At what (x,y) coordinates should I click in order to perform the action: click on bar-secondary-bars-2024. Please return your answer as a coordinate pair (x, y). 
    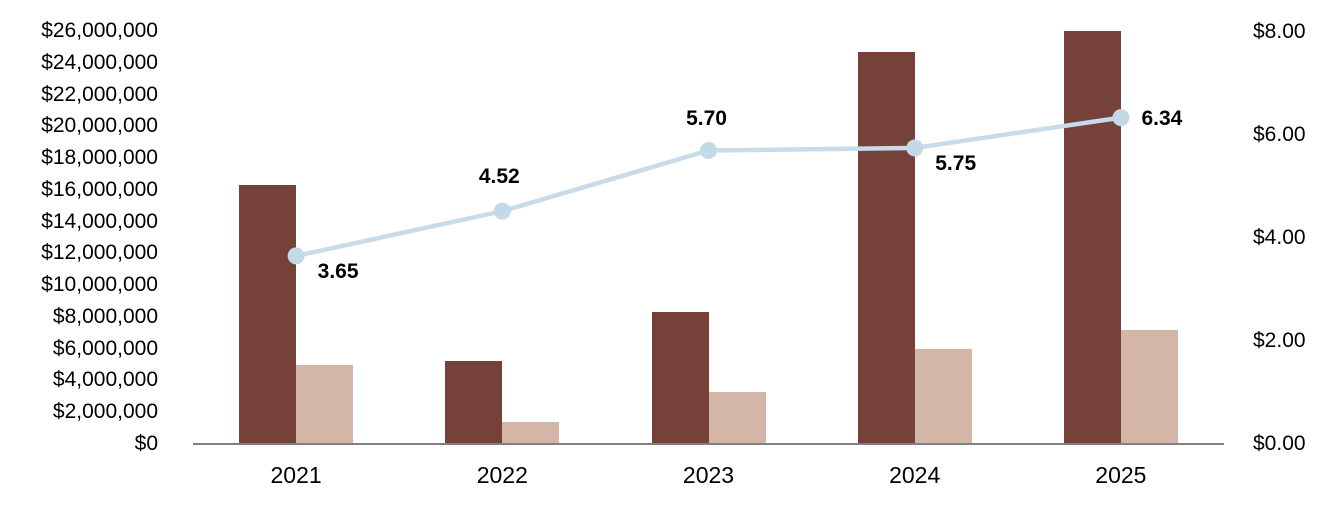
    Looking at the image, I should click on (943, 396).